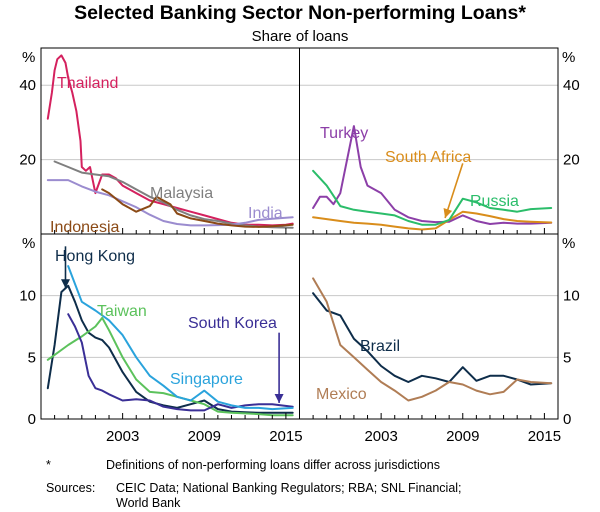 The width and height of the screenshot is (600, 512). What do you see at coordinates (65, 284) in the screenshot?
I see `arrow-hong-kong-head` at bounding box center [65, 284].